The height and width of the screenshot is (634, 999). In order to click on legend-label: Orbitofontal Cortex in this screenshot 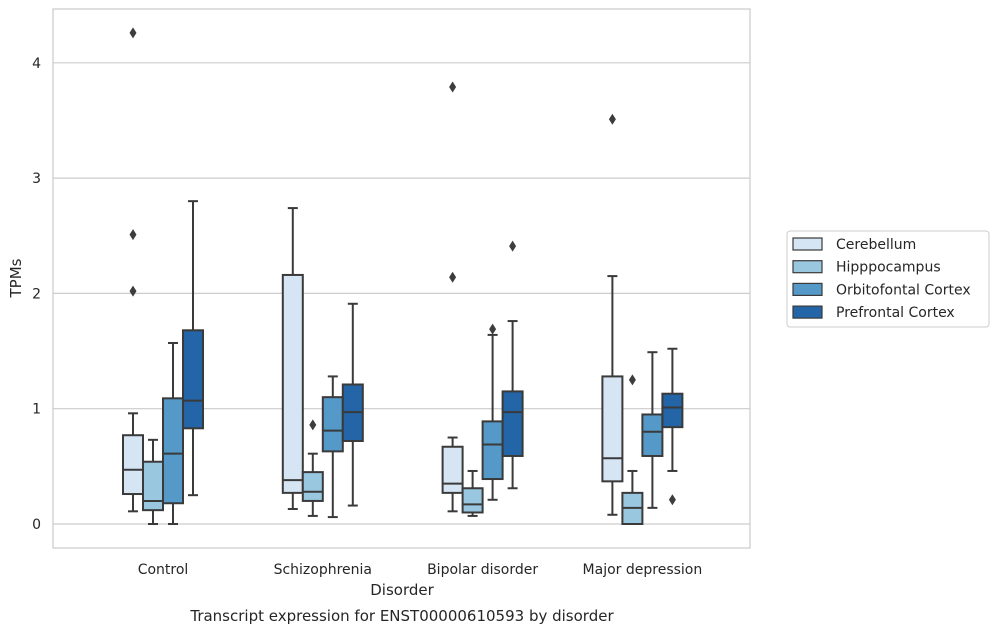, I will do `click(903, 290)`.